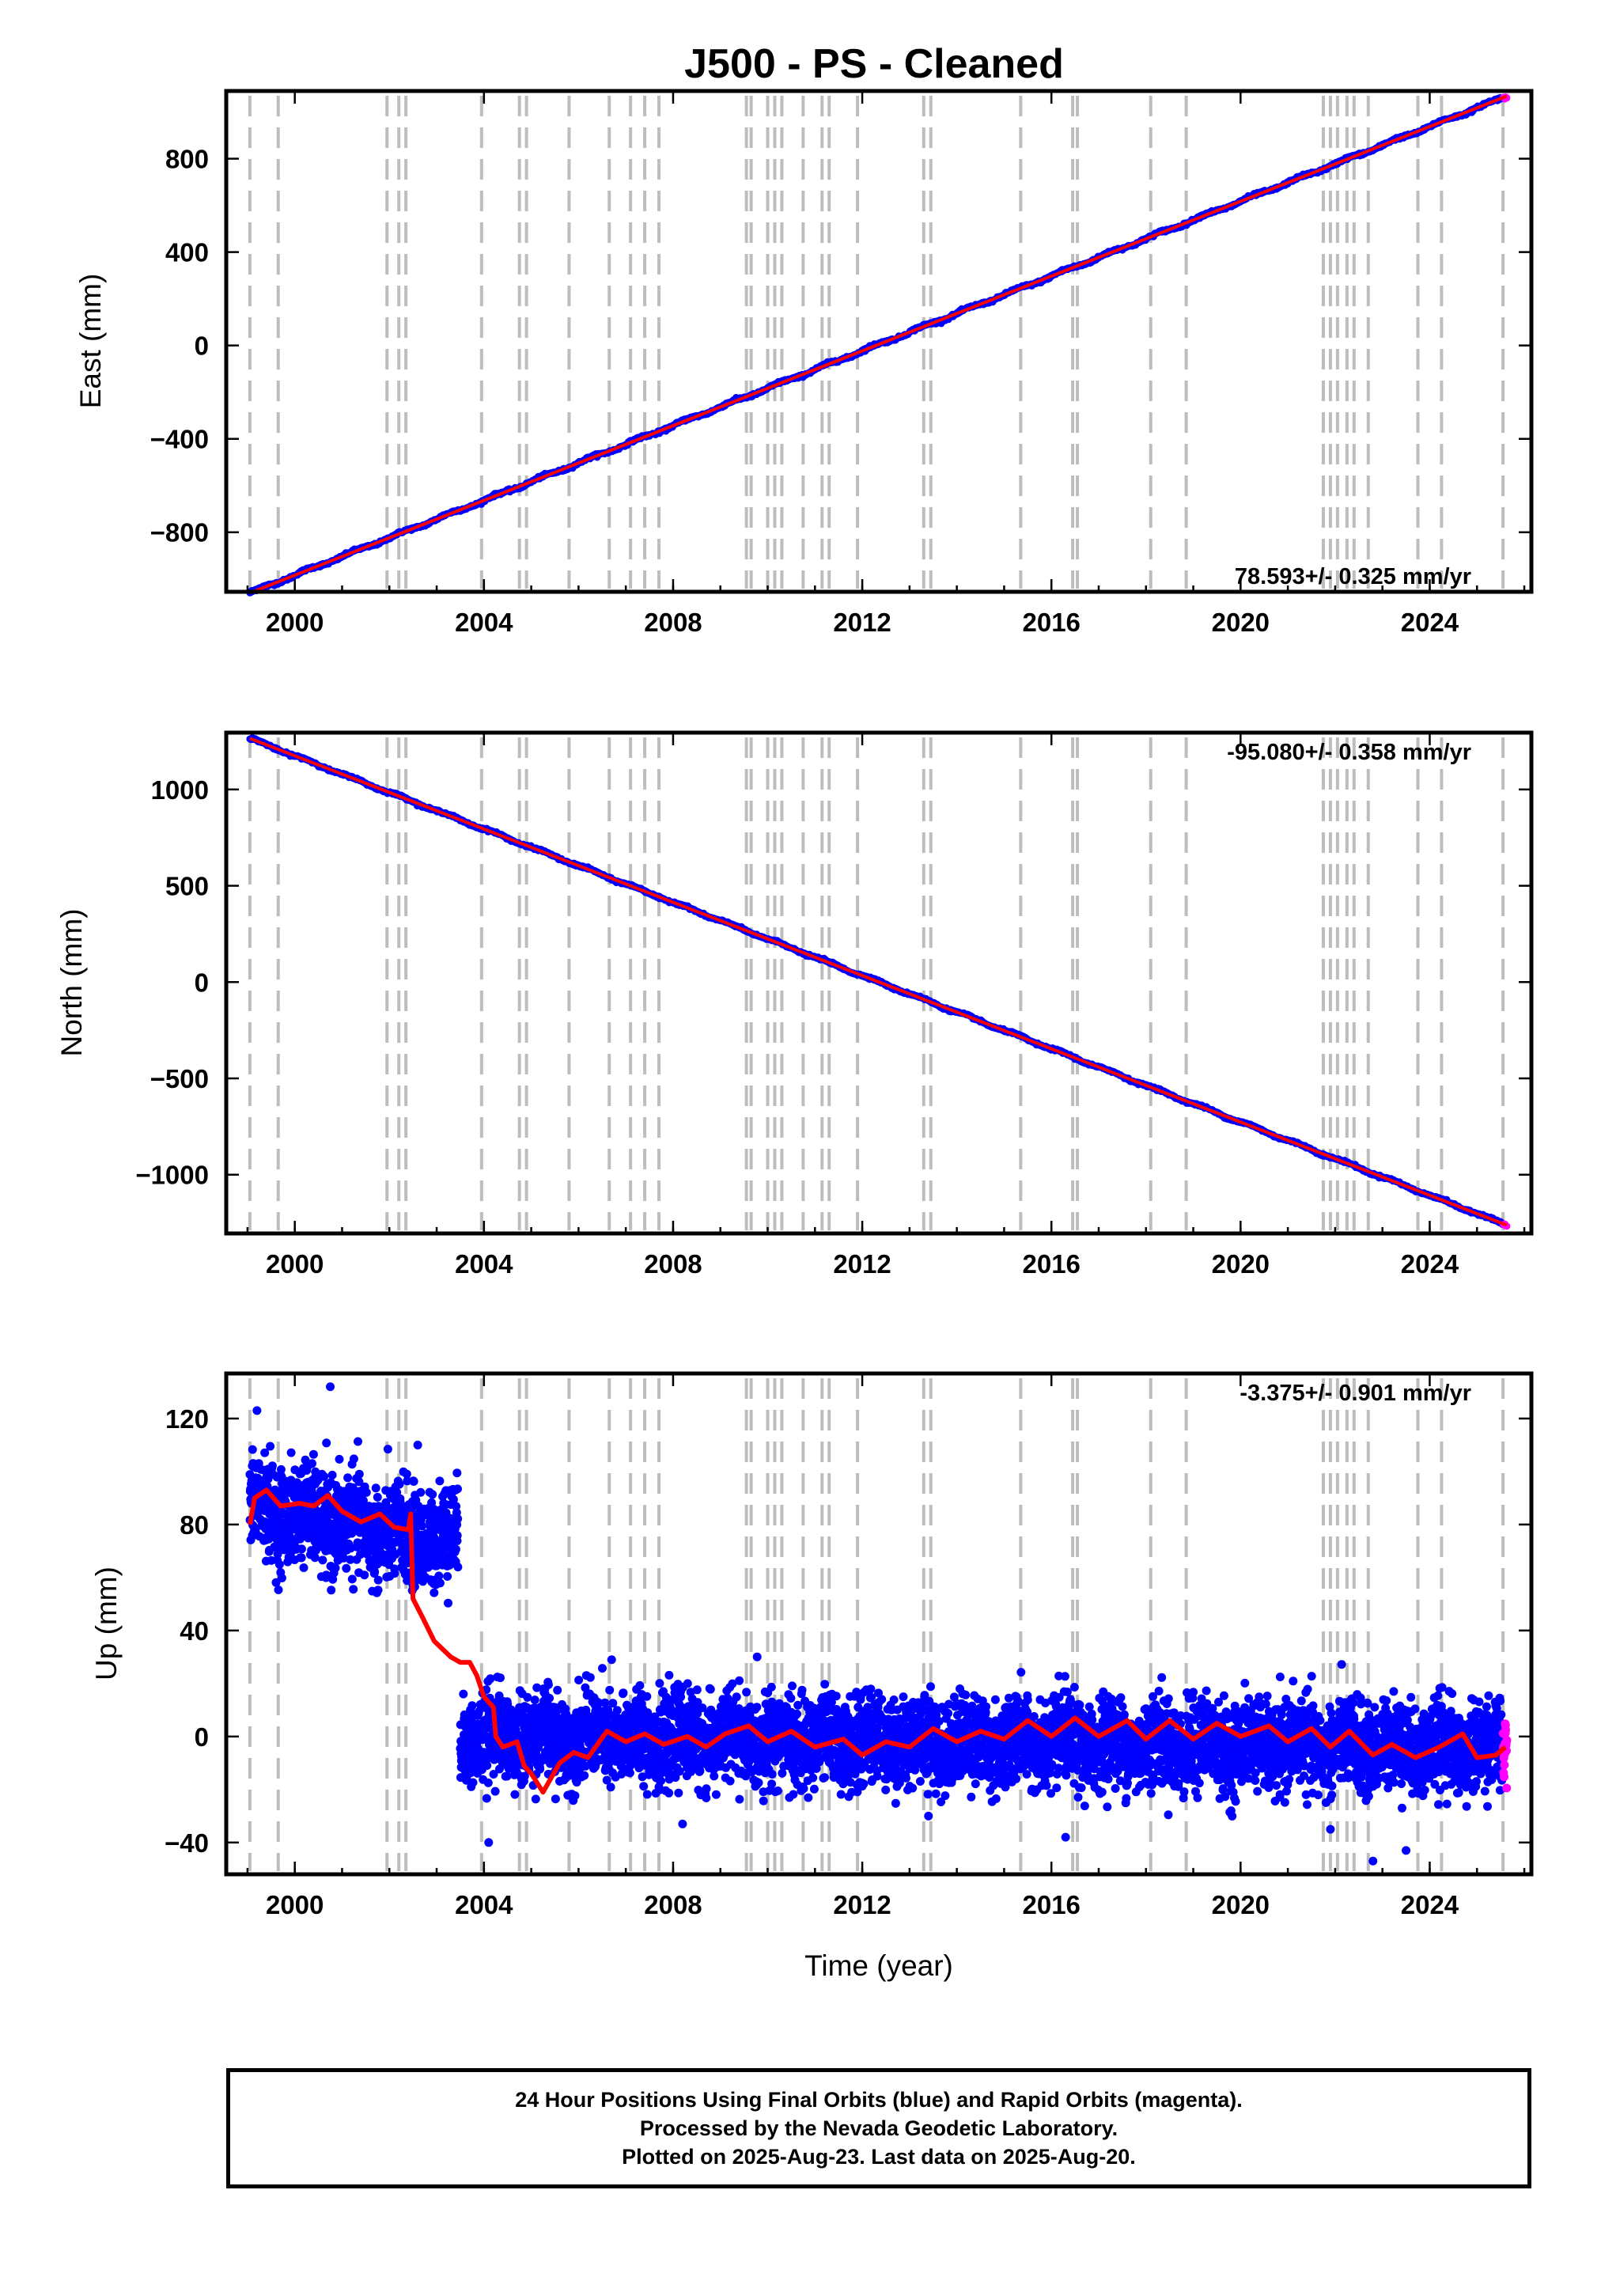 The height and width of the screenshot is (2296, 1601). What do you see at coordinates (172, 1175) in the screenshot?
I see `y-tick-label: −1000` at bounding box center [172, 1175].